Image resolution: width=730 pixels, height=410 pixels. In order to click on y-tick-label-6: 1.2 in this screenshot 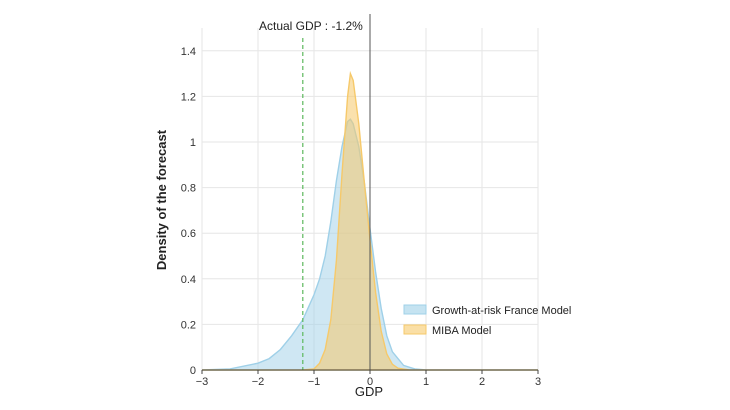, I will do `click(188, 97)`.